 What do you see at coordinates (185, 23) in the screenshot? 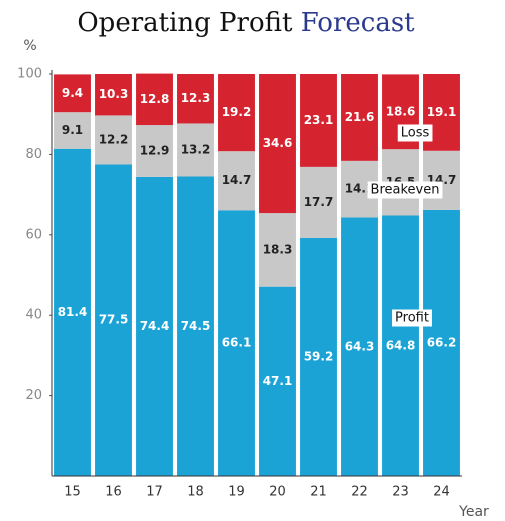
I see `title-part: Operating Profit` at bounding box center [185, 23].